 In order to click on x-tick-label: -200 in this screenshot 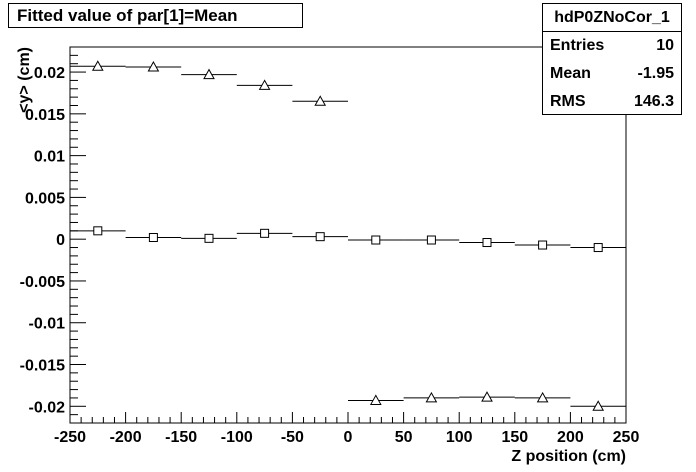, I will do `click(126, 437)`.